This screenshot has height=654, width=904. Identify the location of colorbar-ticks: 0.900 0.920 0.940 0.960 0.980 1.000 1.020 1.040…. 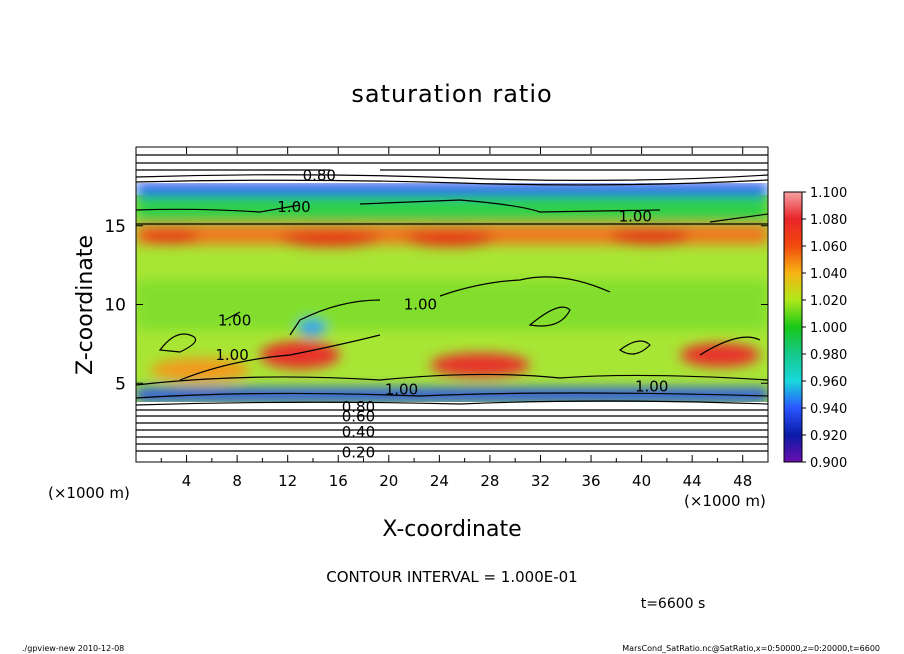
(824, 328).